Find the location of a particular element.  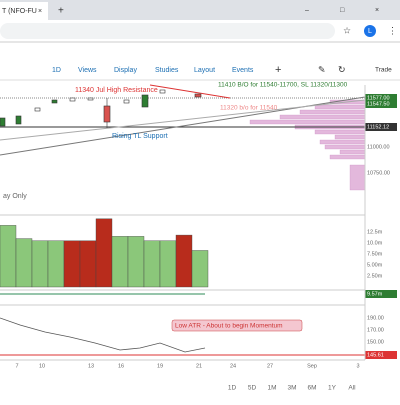

toolbar-item: Views is located at coordinates (87, 70).